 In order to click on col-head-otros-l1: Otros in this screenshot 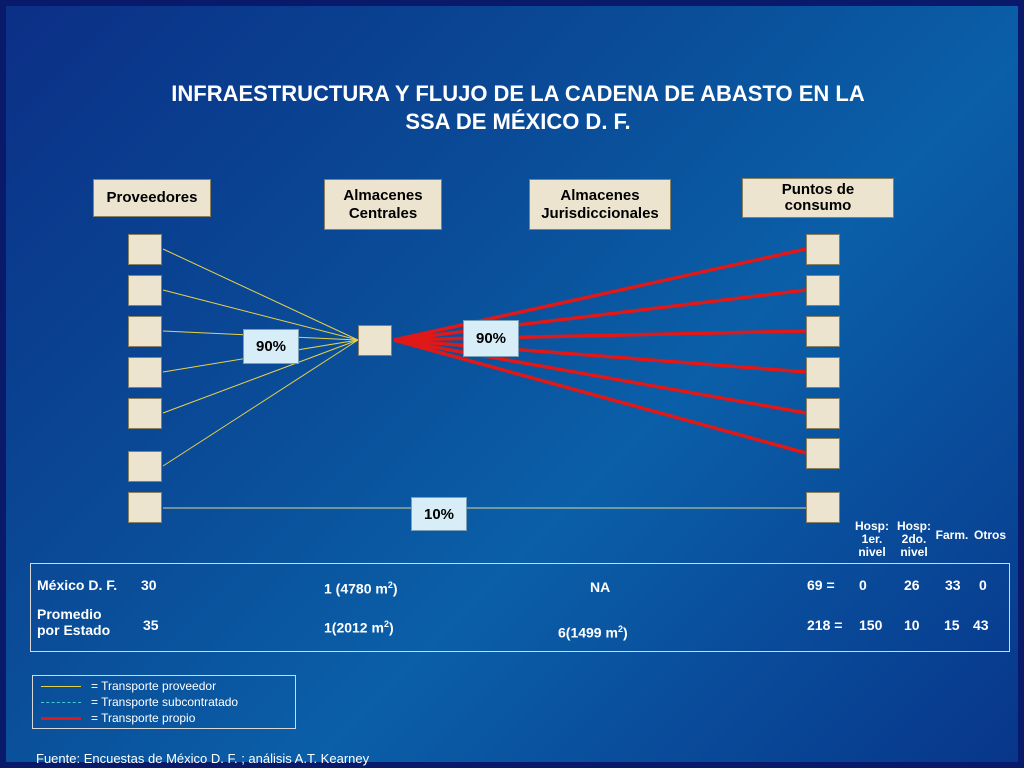, I will do `click(989, 535)`.